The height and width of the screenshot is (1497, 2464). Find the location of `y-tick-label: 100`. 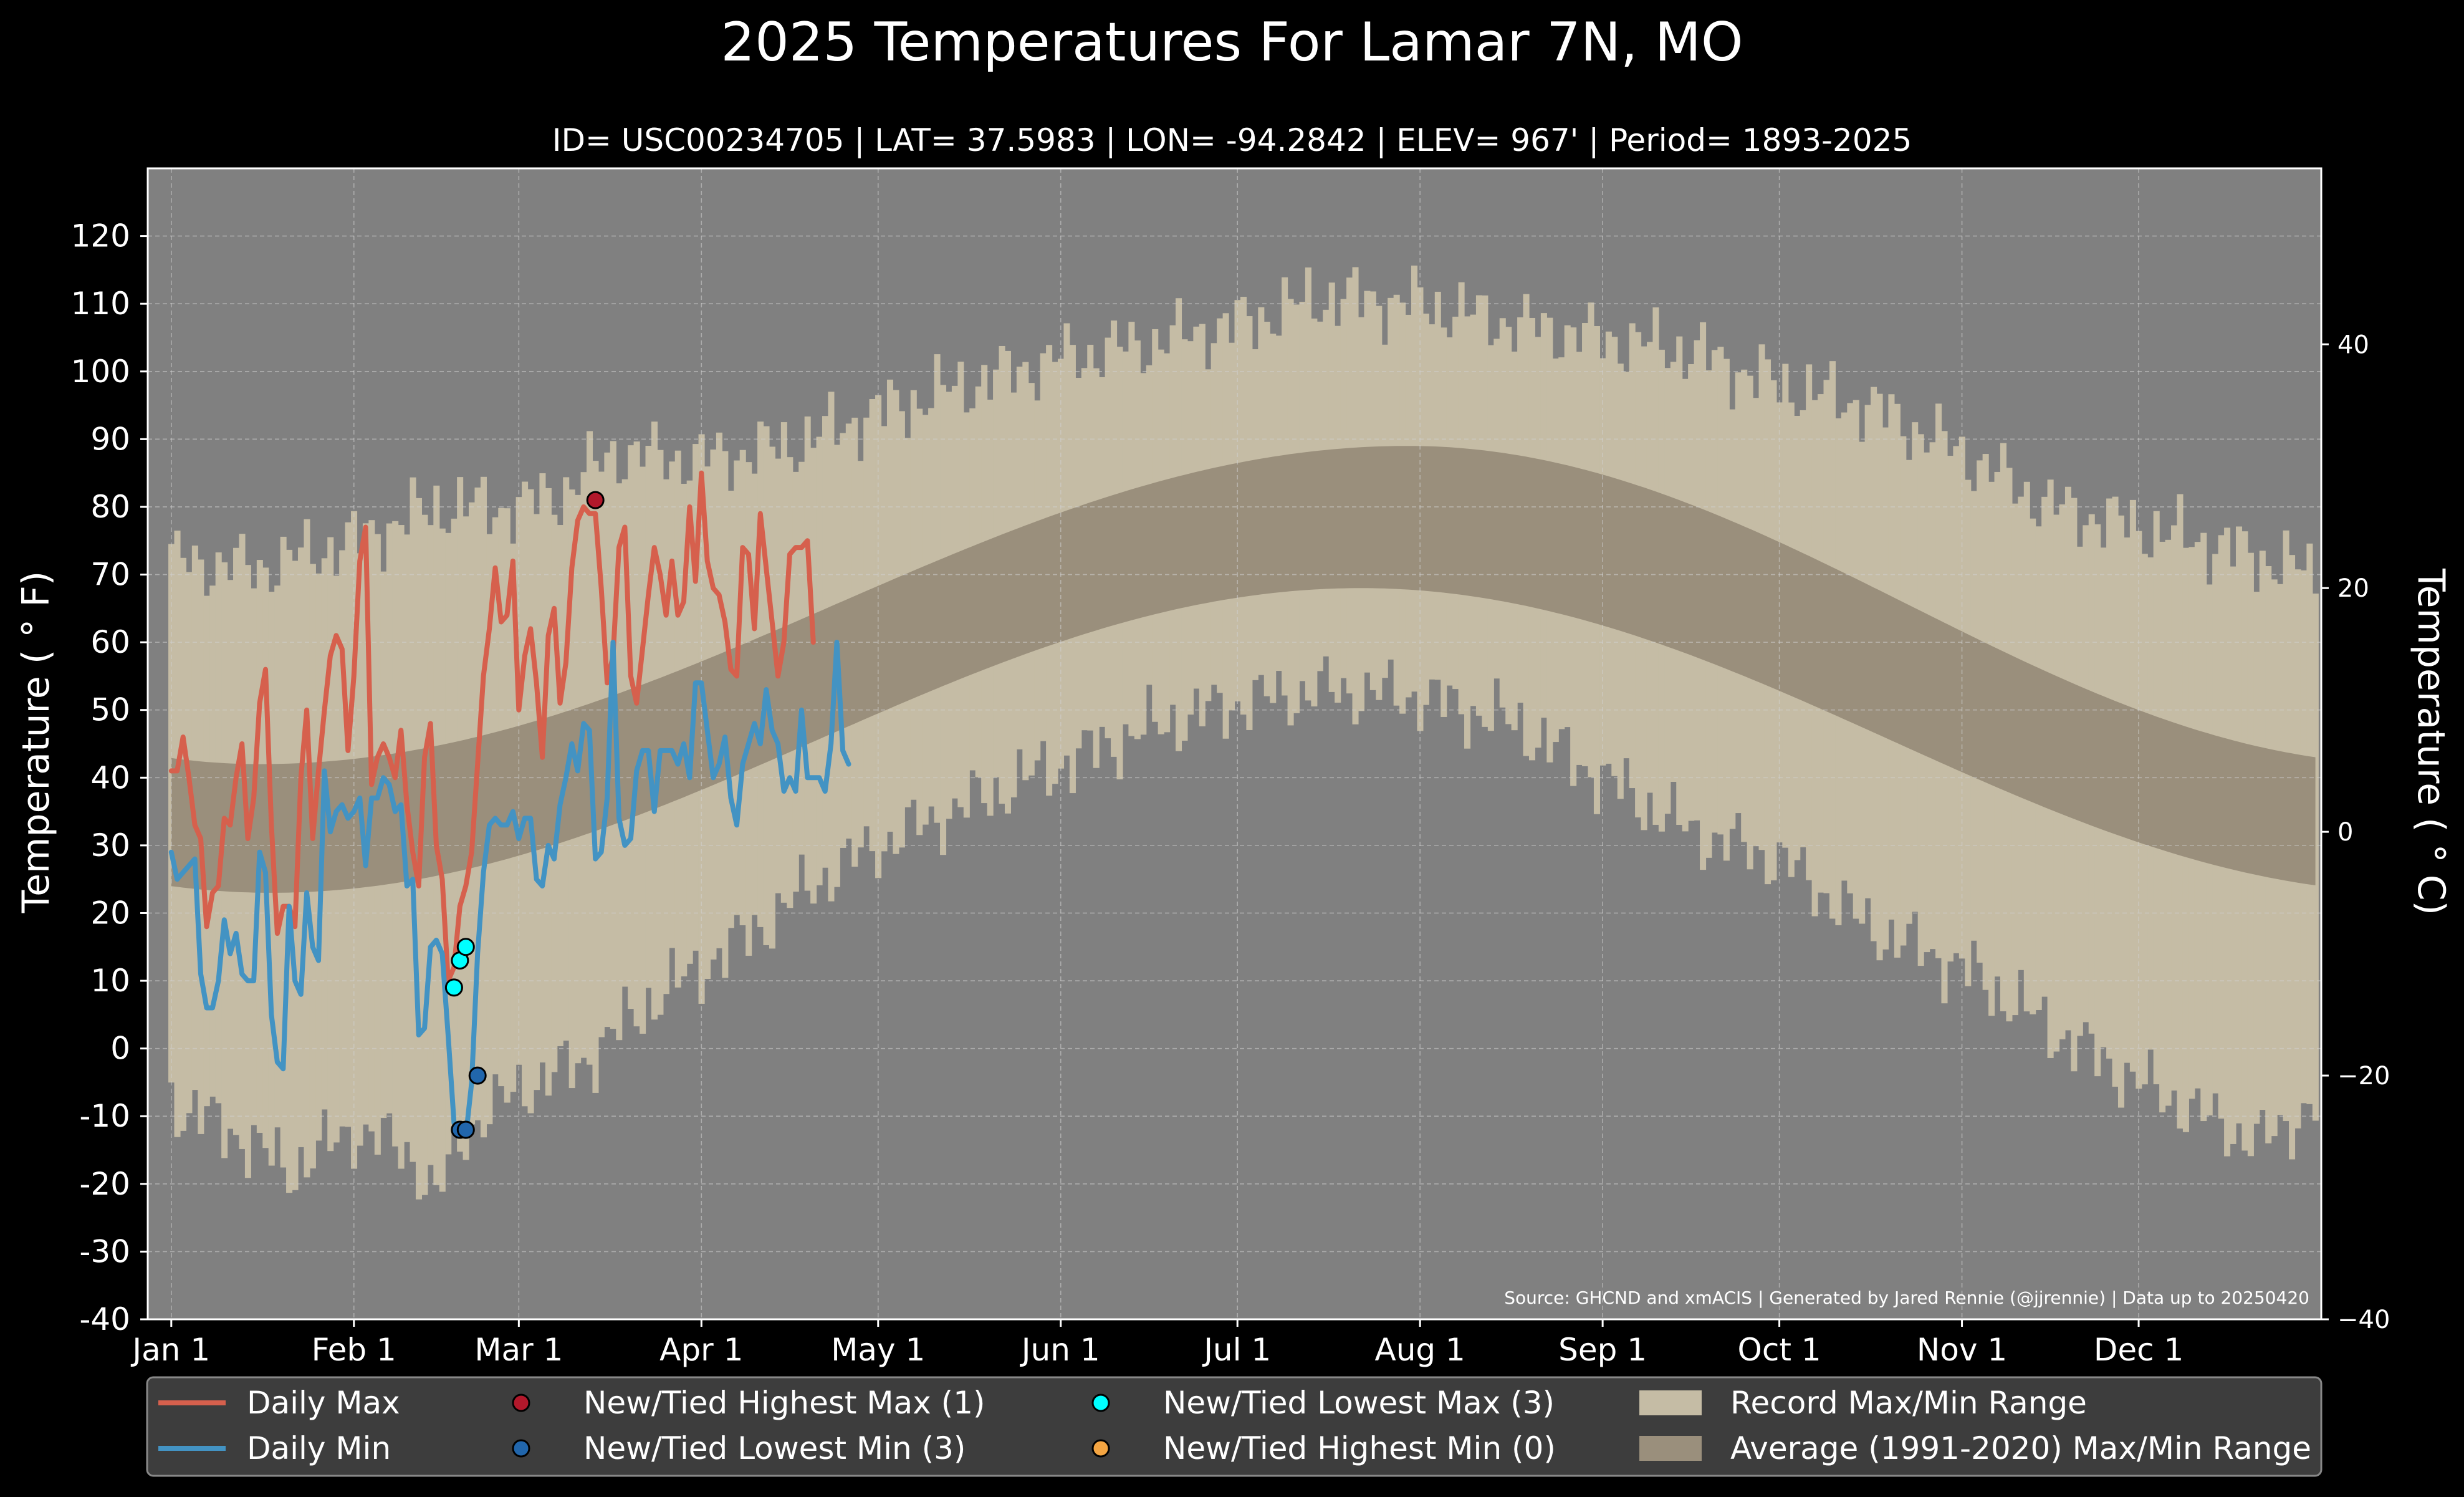

y-tick-label: 100 is located at coordinates (100, 372).